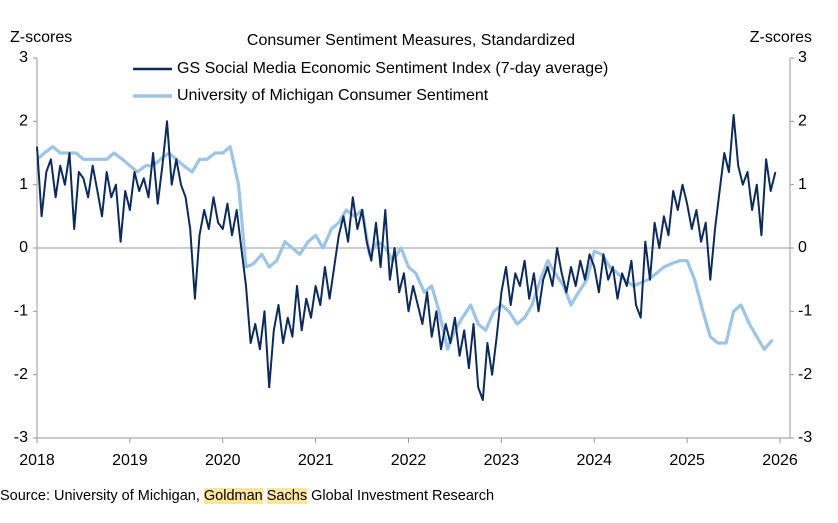  What do you see at coordinates (802, 184) in the screenshot?
I see `y2-tick-label: 1` at bounding box center [802, 184].